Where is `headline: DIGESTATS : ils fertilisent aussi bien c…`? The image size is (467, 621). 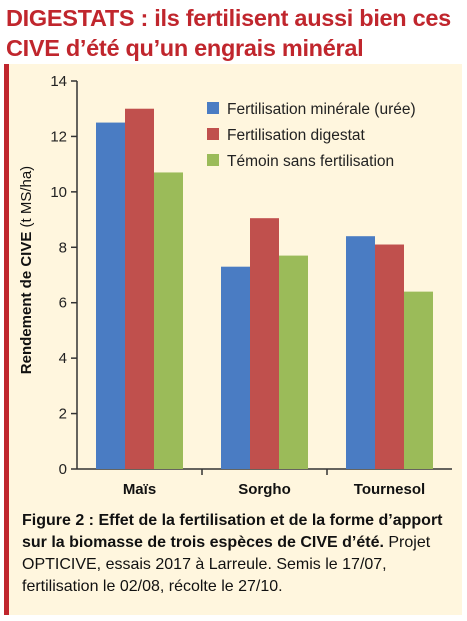
headline: DIGESTATS : ils fertilisent aussi bien c… is located at coordinates (228, 33).